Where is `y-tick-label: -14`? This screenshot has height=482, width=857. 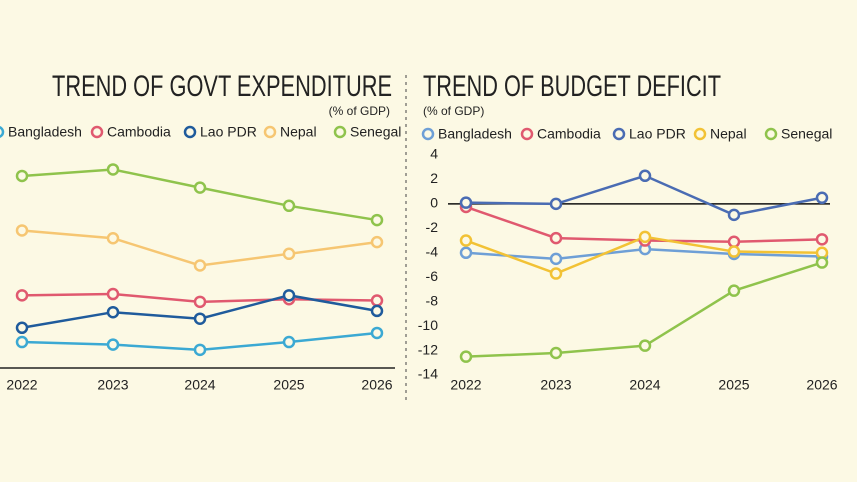 y-tick-label: -14 is located at coordinates (428, 374).